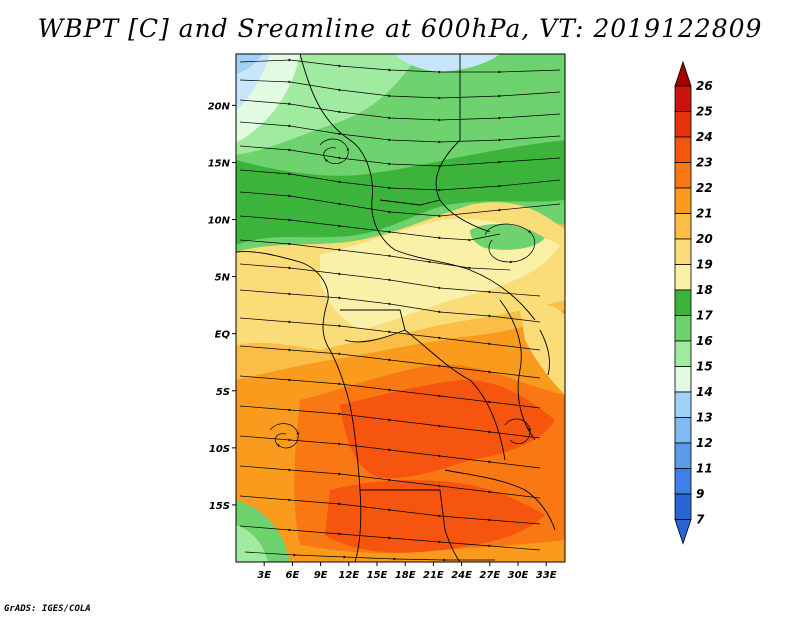 This screenshot has height=618, width=800. I want to click on colorbar-label: 14, so click(704, 392).